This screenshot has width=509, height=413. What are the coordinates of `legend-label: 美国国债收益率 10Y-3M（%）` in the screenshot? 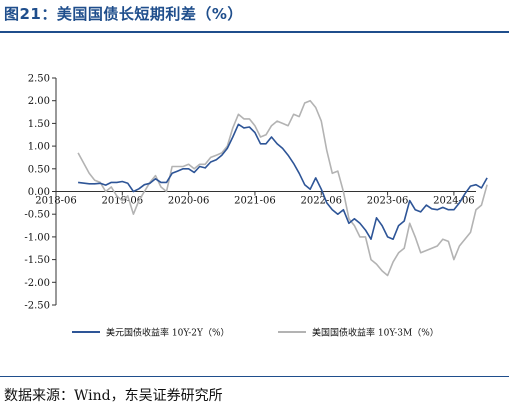 It's located at (375, 333).